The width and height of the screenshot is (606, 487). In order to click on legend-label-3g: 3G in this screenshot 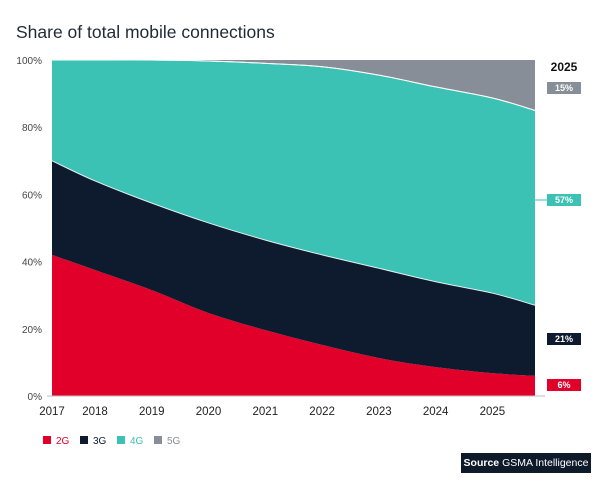, I will do `click(100, 441)`.